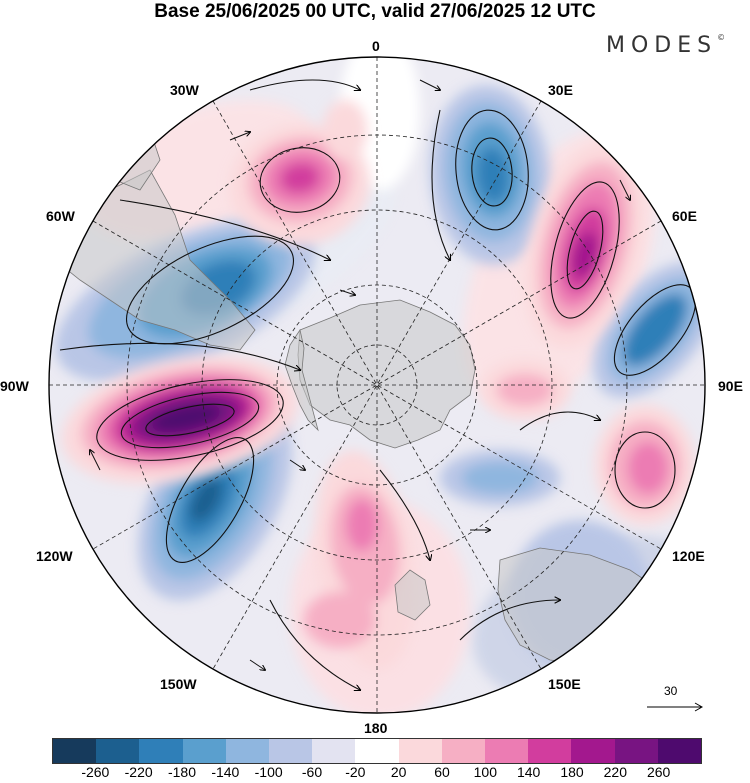 This screenshot has height=783, width=750. What do you see at coordinates (268, 772) in the screenshot?
I see `colorbar-tick-label: -100` at bounding box center [268, 772].